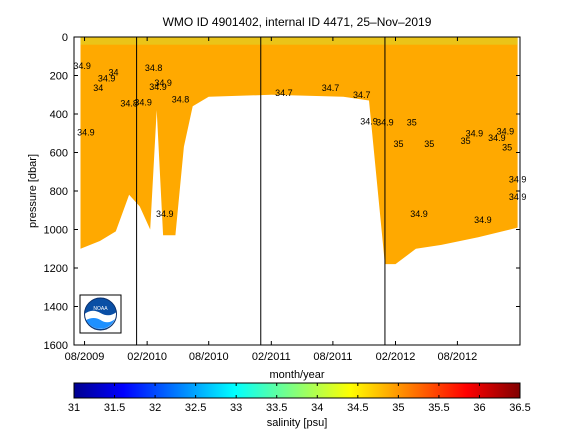 Image resolution: width=576 pixels, height=432 pixels. Describe the element at coordinates (236, 408) in the screenshot. I see `colorbar-tick-label: 33` at that location.